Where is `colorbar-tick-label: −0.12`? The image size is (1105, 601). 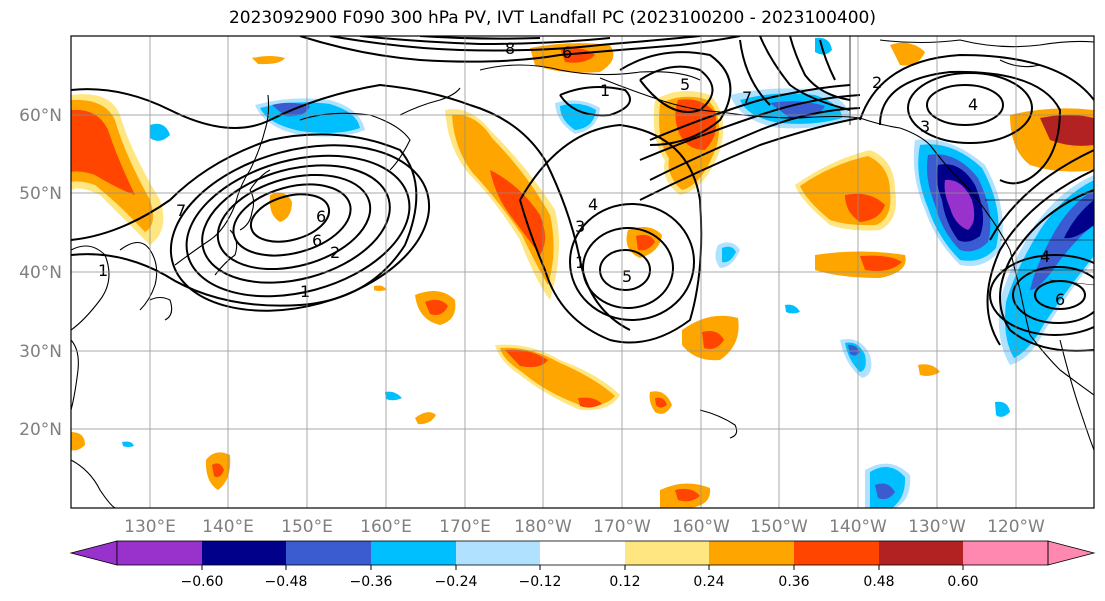
colorbar-tick-label: −0.12 is located at coordinates (540, 582).